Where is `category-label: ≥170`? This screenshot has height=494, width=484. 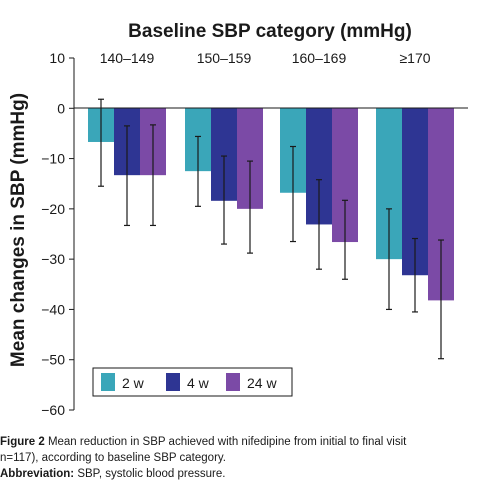
category-label: ≥170 is located at coordinates (414, 58).